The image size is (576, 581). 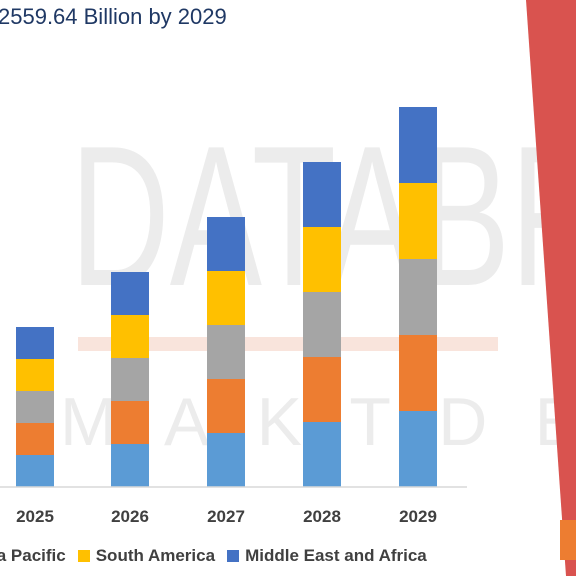 I want to click on x-tick-label: 2028, so click(x=322, y=516).